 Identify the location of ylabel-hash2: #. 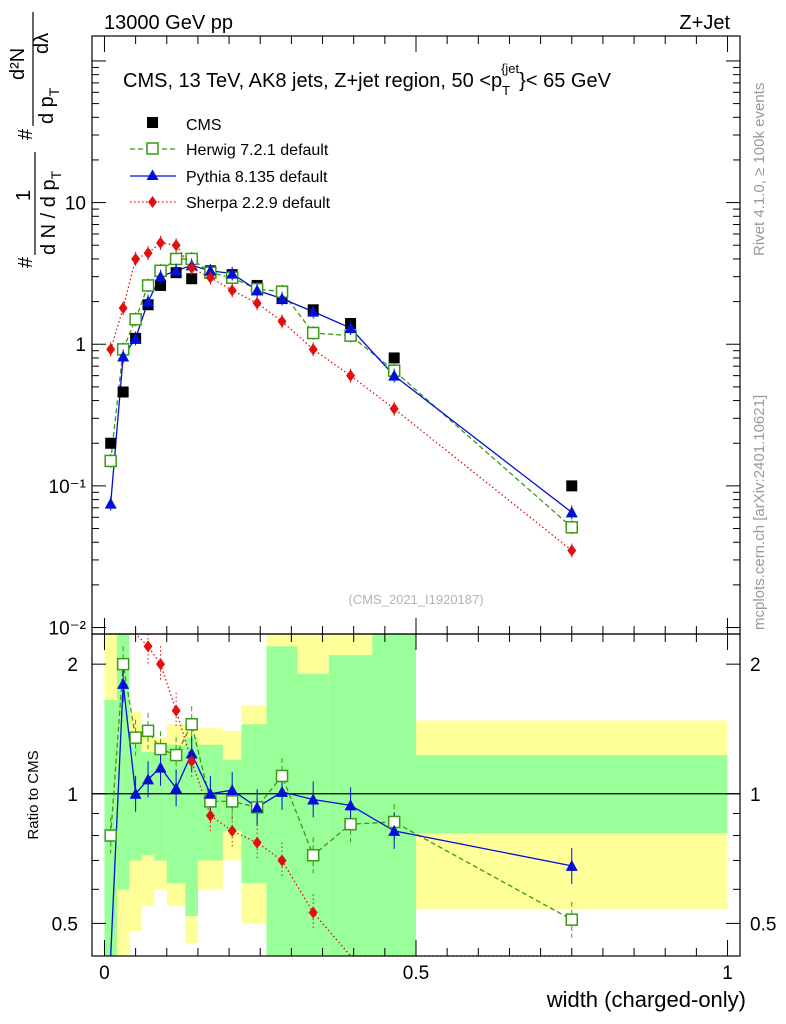
(26, 134).